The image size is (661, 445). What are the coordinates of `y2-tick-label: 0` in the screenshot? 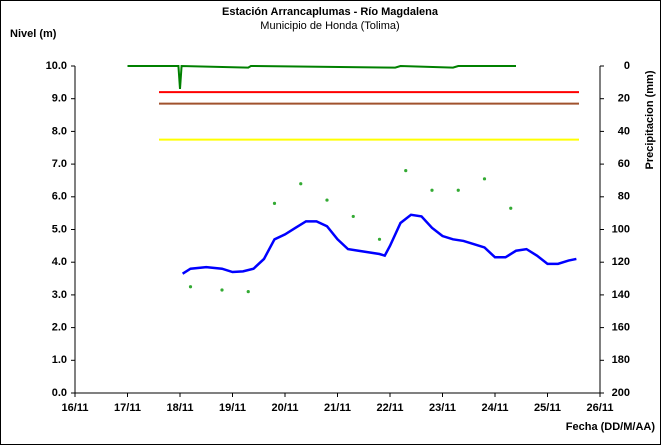 It's located at (627, 66).